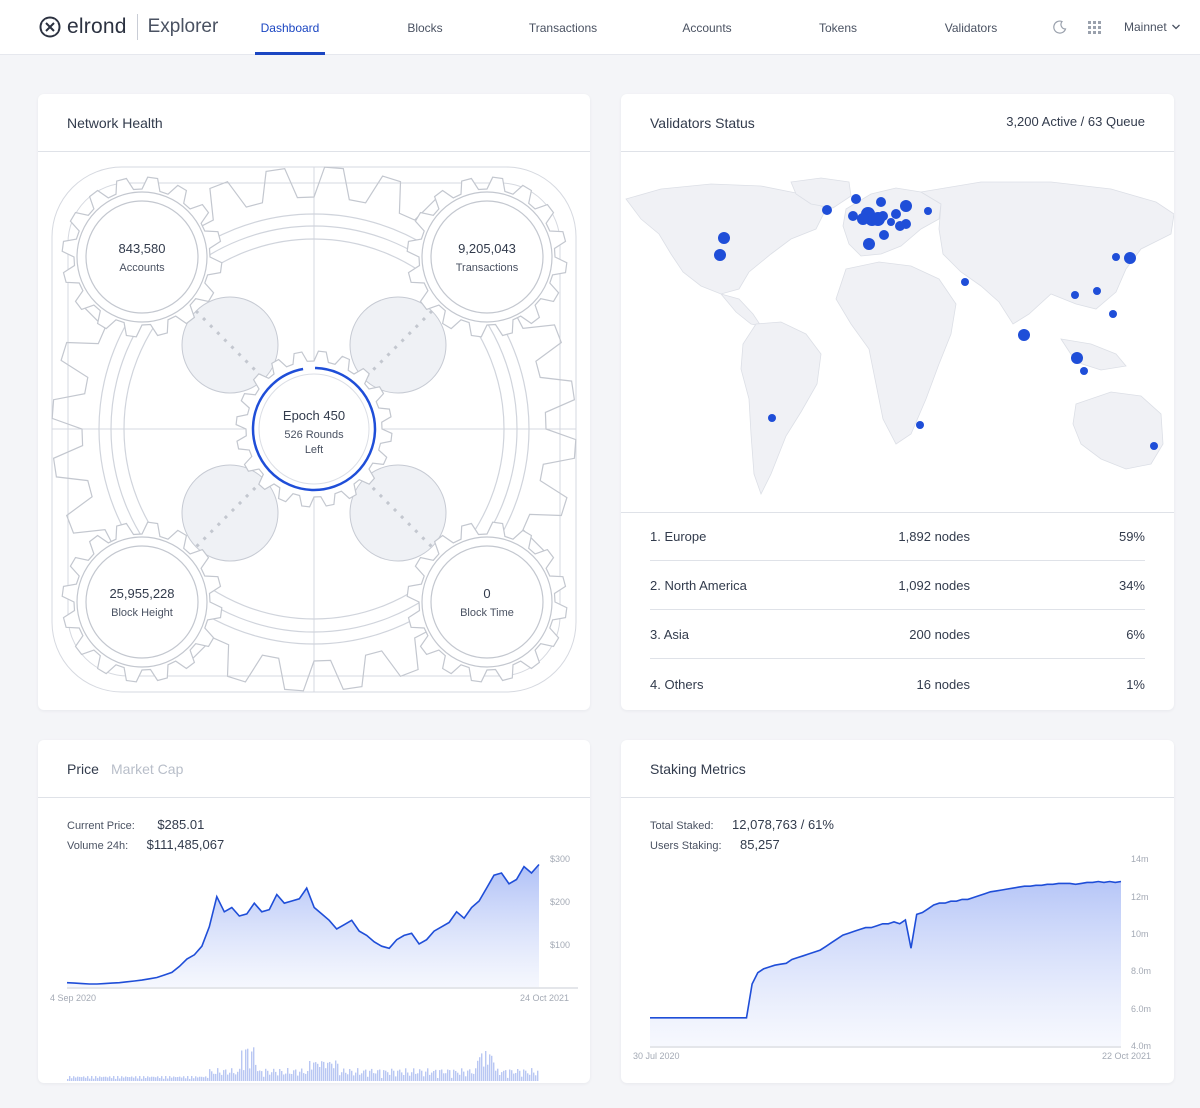 The height and width of the screenshot is (1108, 1200). I want to click on price-x-start: 4 Sep 2020, so click(73, 998).